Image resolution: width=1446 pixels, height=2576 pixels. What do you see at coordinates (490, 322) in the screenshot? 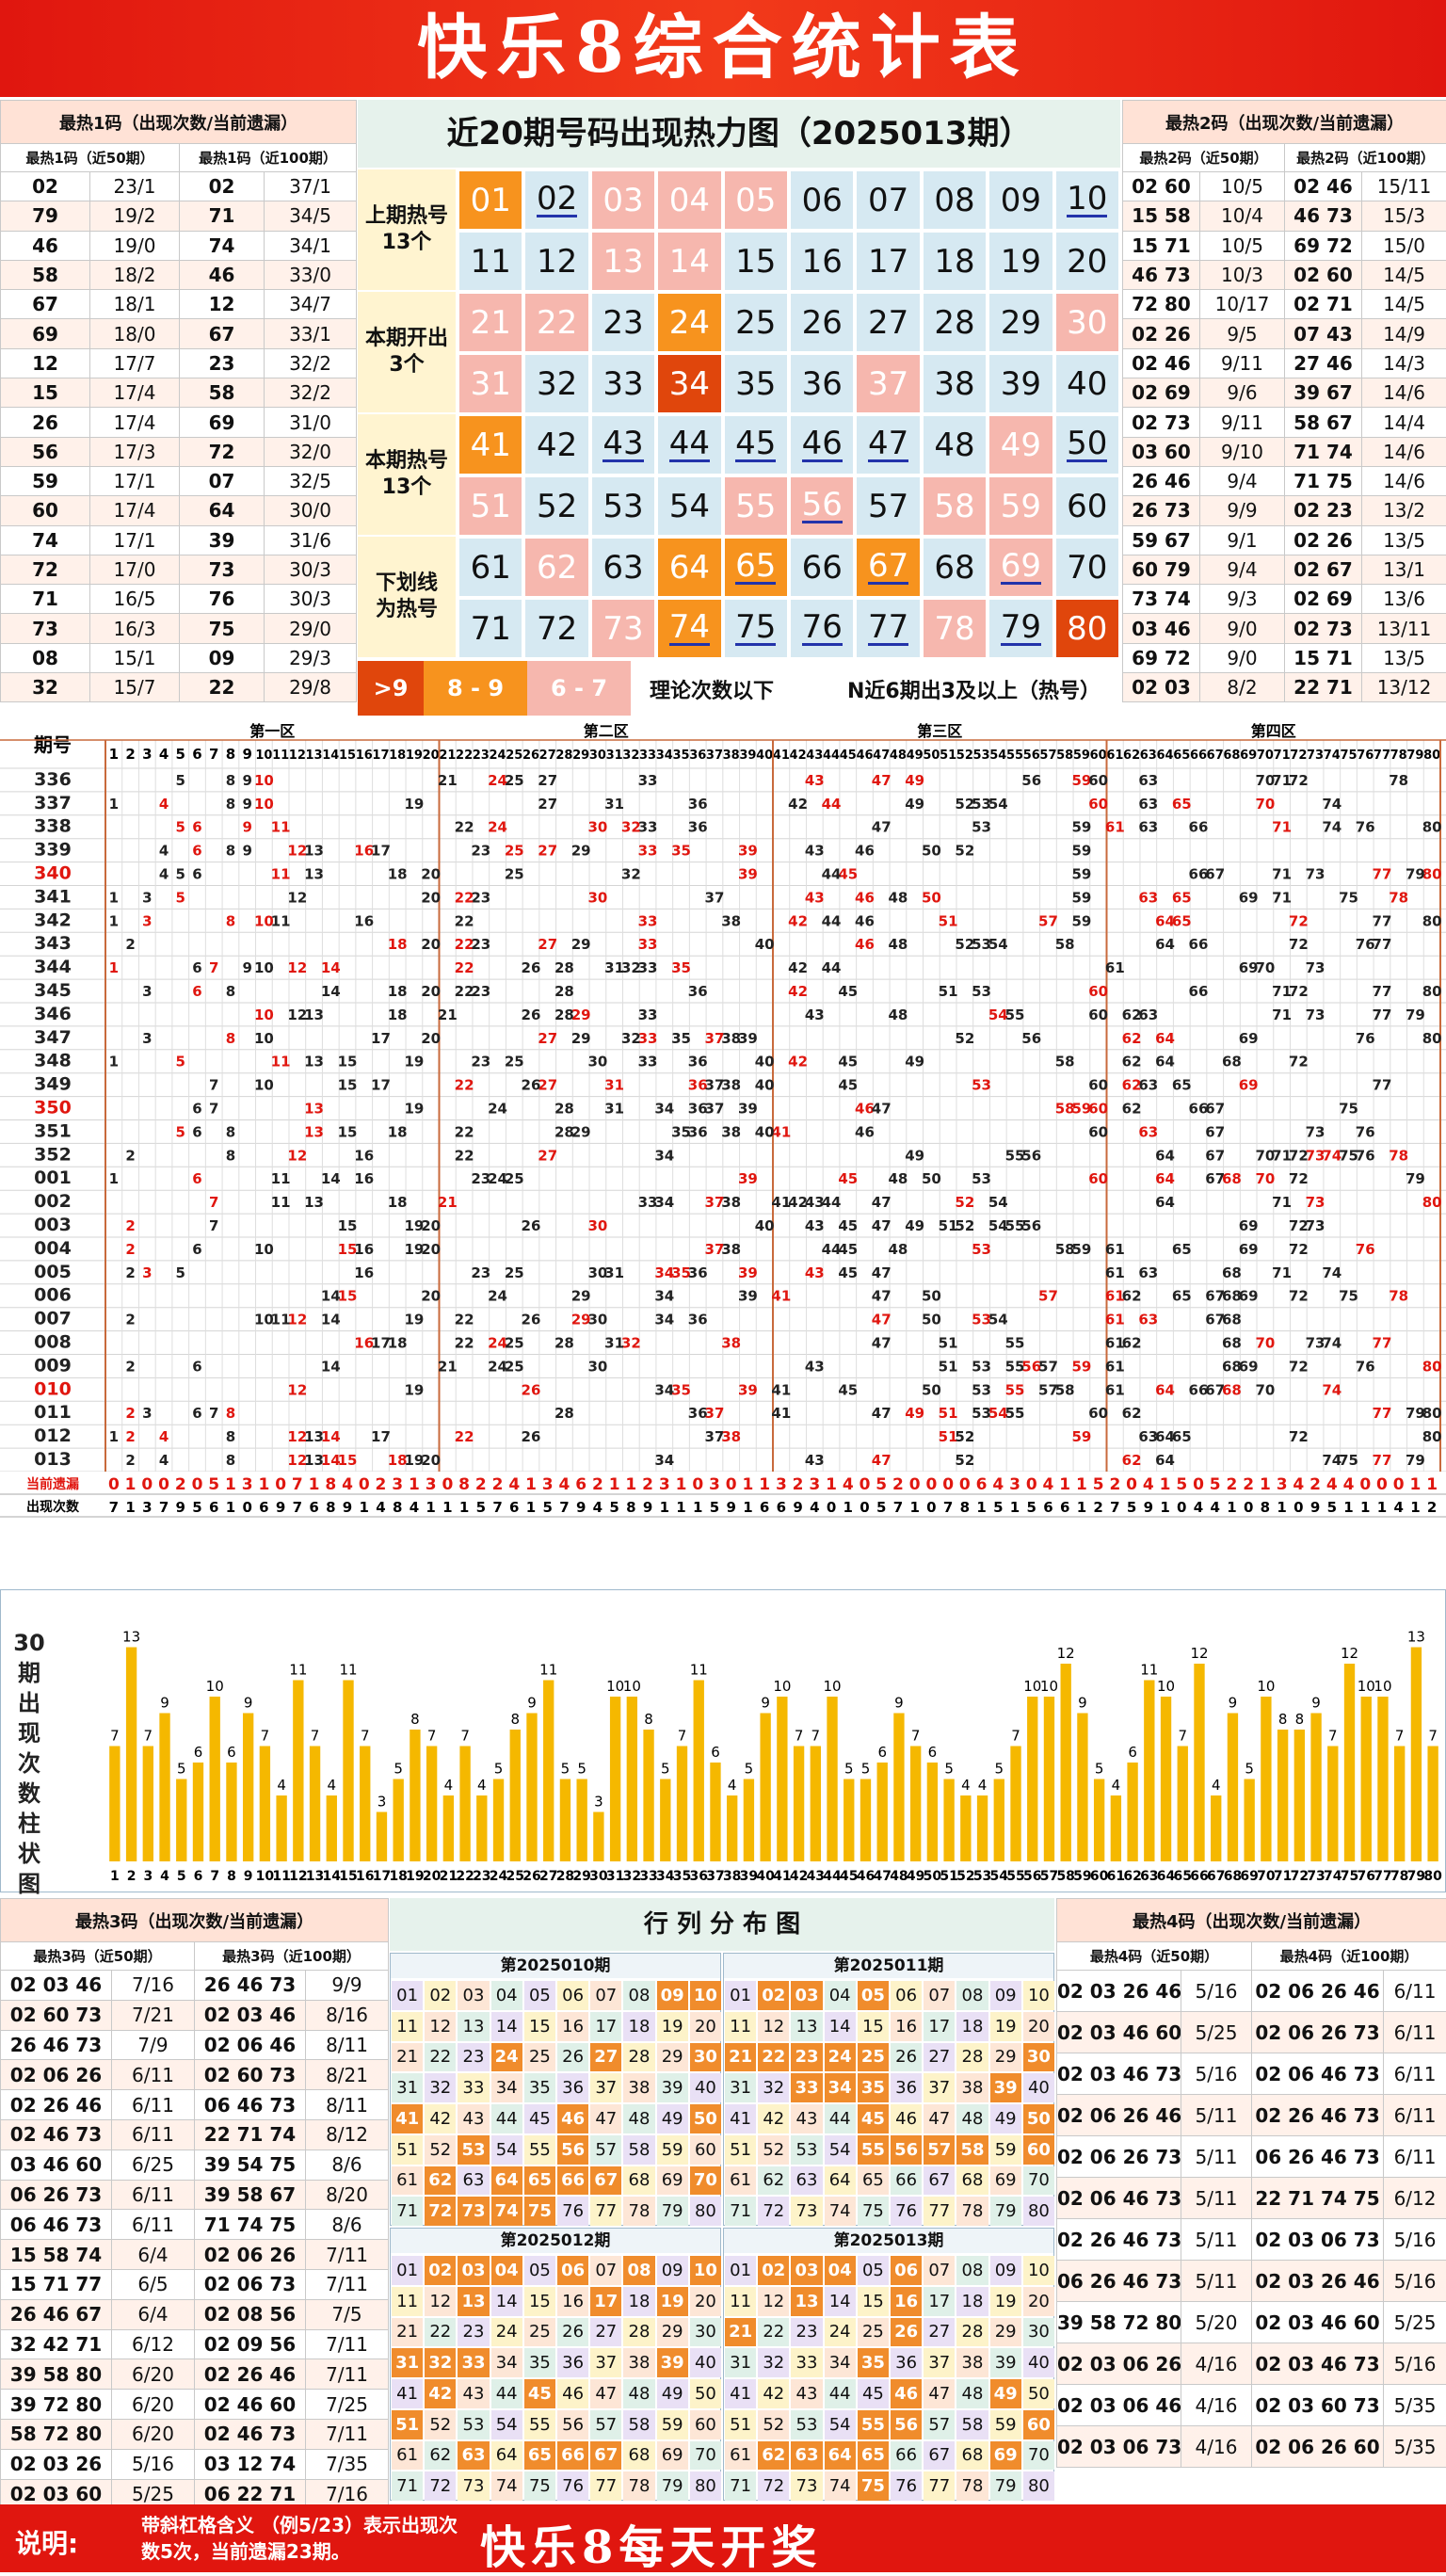
I see `heat-cell: 21` at bounding box center [490, 322].